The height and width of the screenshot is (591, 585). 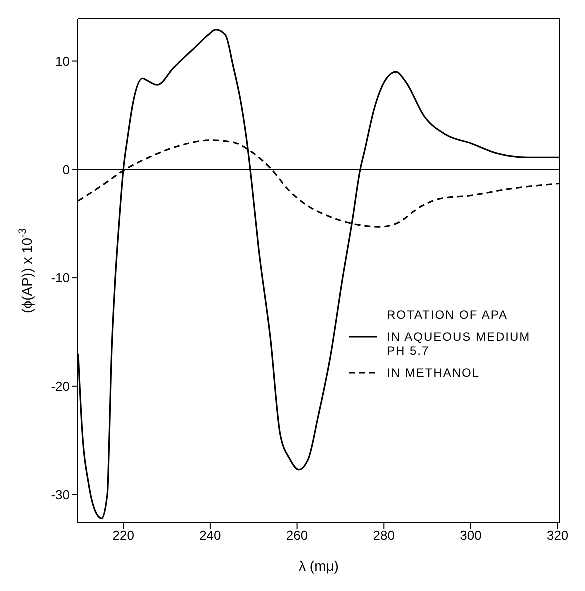 What do you see at coordinates (459, 344) in the screenshot?
I see `legend-label: IN AQUEOUS MEDIUM PH 5.7` at bounding box center [459, 344].